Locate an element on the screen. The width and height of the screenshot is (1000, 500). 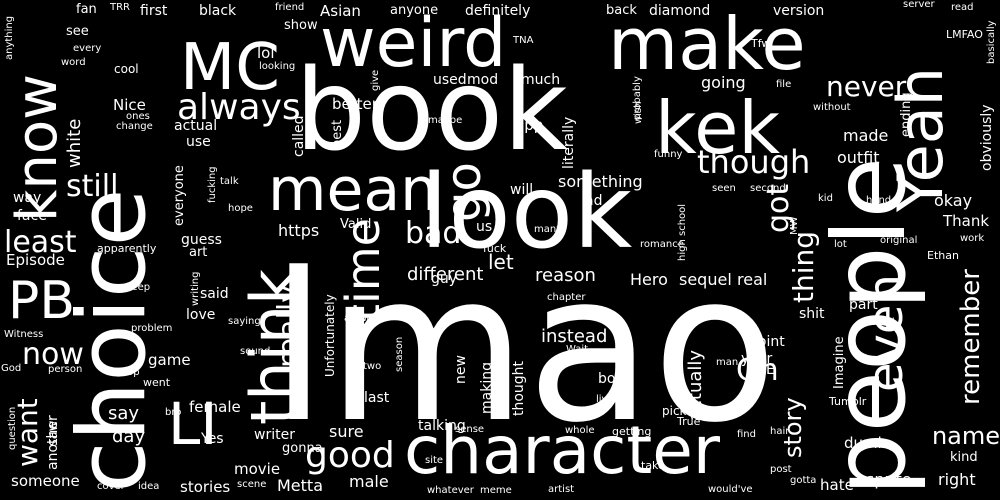
word-lmfao: LMFAO is located at coordinates (964, 34).